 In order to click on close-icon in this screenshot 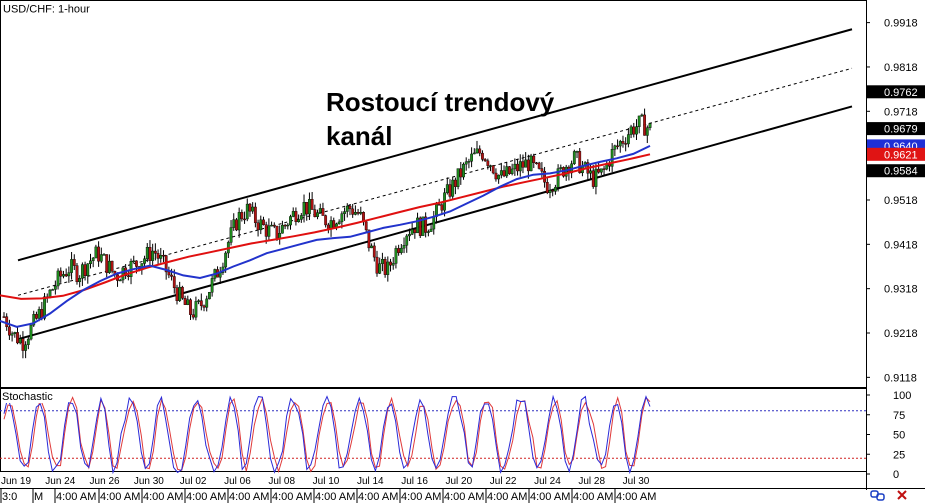, I will do `click(902, 495)`.